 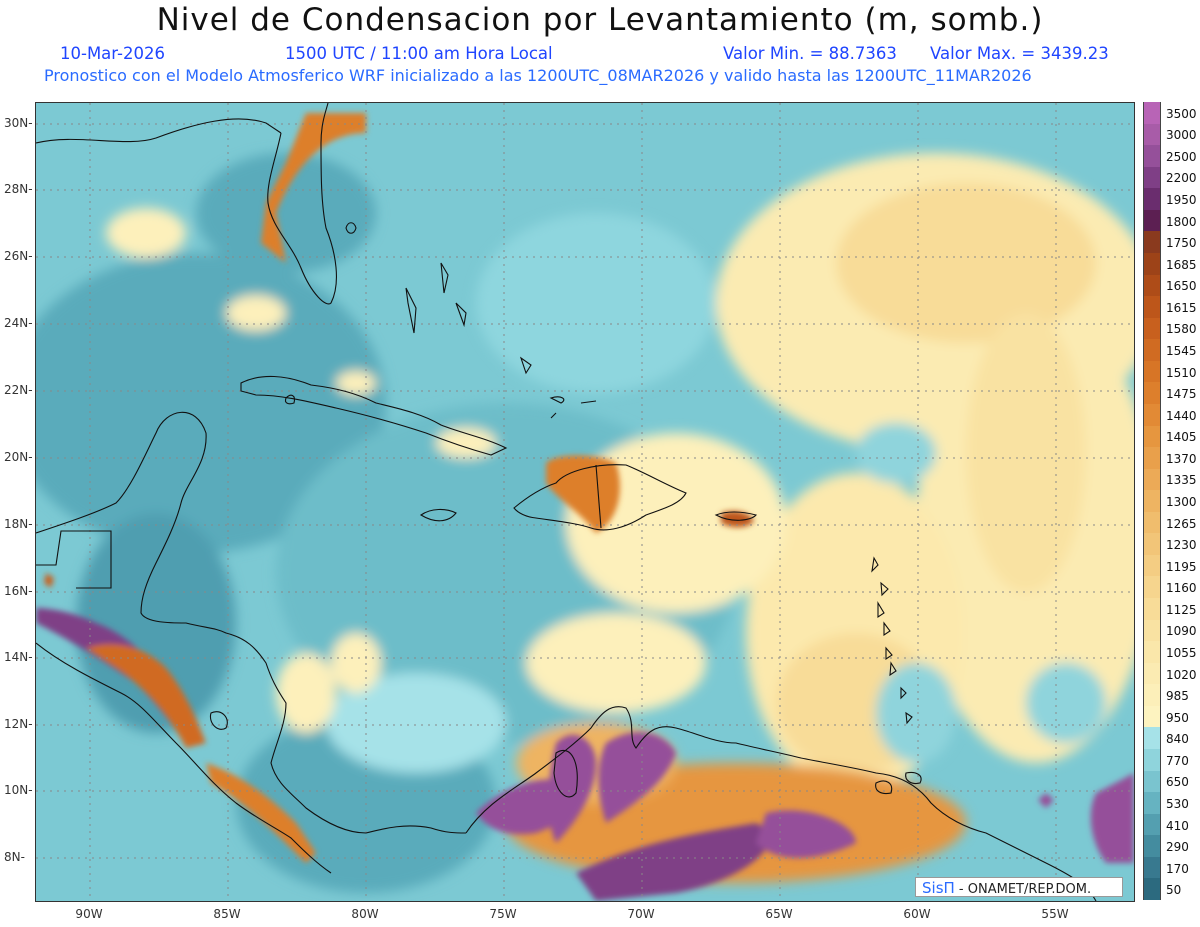 What do you see at coordinates (779, 914) in the screenshot?
I see `lon-label: 65W` at bounding box center [779, 914].